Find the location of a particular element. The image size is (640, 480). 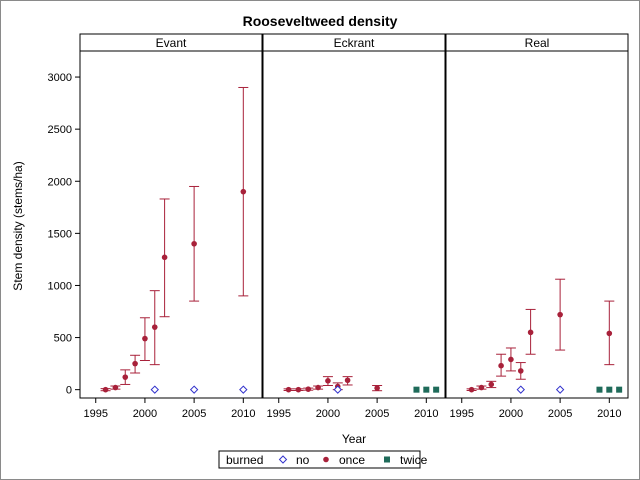

legend-entry-once: once is located at coordinates (344, 460).